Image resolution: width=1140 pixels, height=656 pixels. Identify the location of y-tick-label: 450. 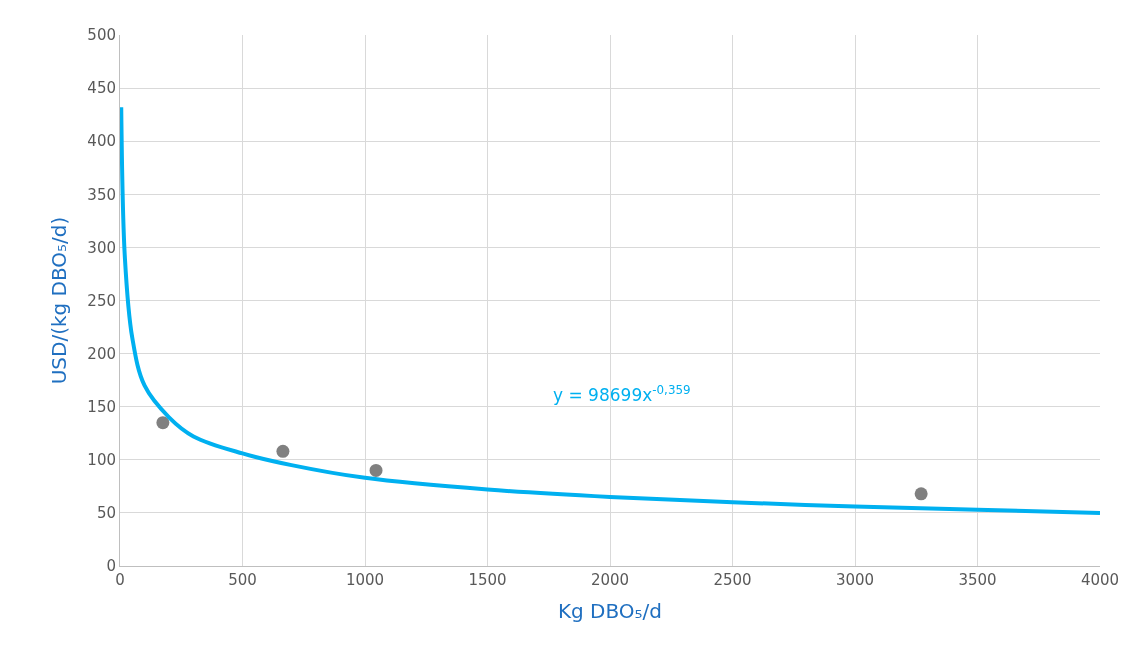
(101, 88).